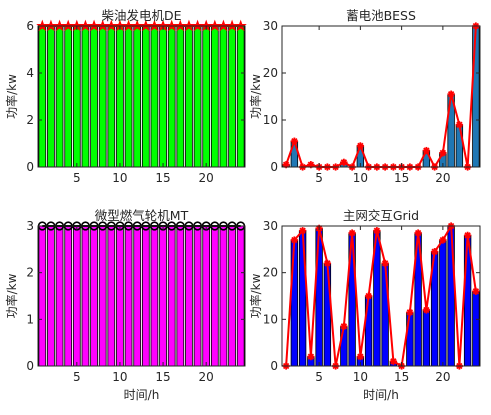  I want to click on y-tick-label: 1, so click(30, 319).